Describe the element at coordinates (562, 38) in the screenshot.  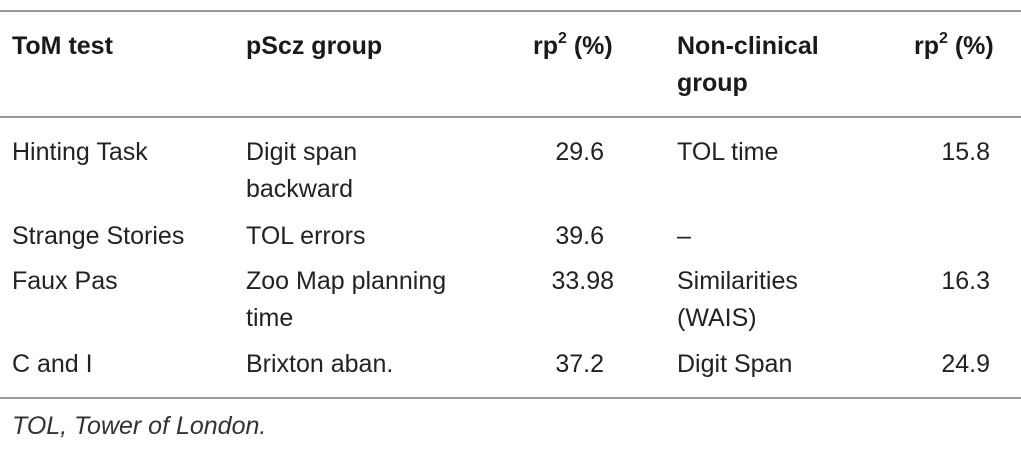
I see `header-pscz-rp2-superscript: 2` at that location.